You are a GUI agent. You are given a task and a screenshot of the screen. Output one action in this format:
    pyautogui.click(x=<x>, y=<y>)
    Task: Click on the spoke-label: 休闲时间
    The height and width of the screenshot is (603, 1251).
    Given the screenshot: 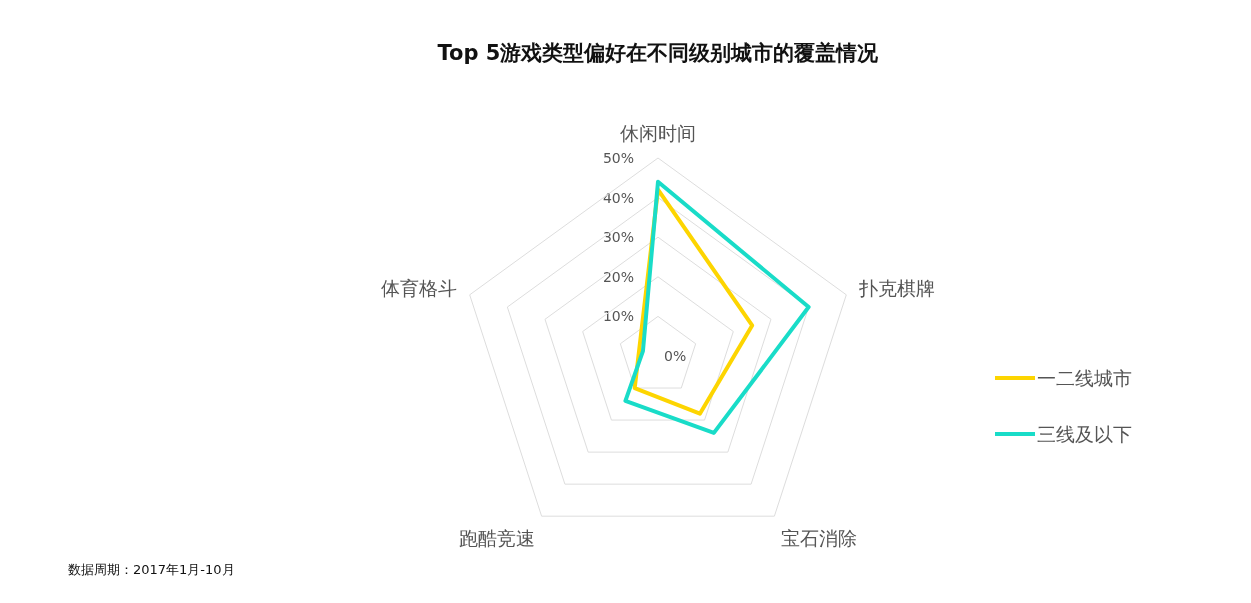 What is the action you would take?
    pyautogui.click(x=658, y=133)
    